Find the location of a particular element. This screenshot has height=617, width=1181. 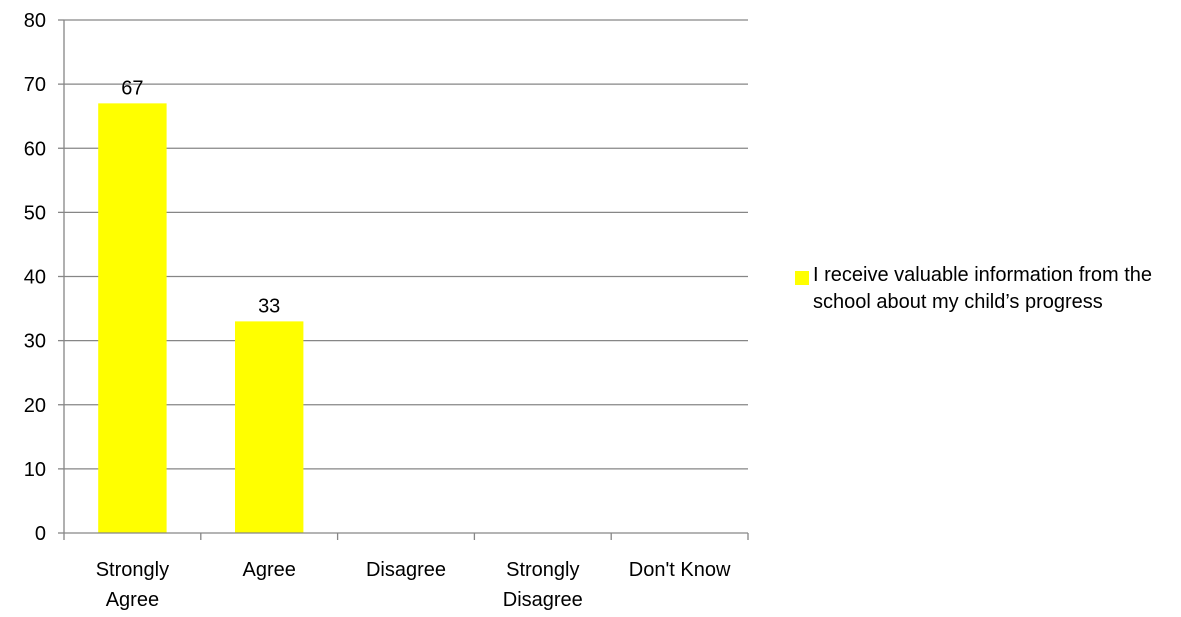

y-tick-label: 20 is located at coordinates (35, 406).